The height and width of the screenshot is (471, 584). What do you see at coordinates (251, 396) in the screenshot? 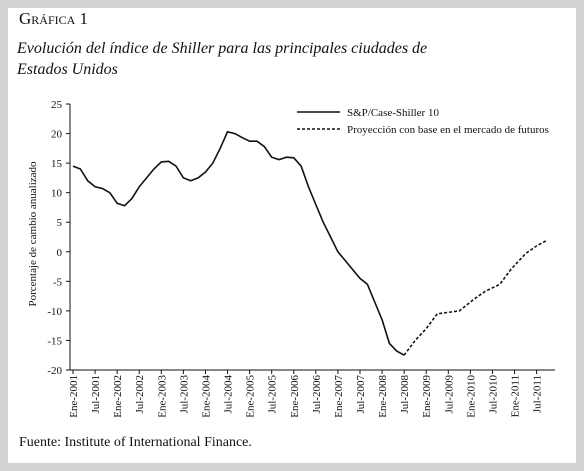
I see `x-tick-label: Ene-2005` at bounding box center [251, 396].